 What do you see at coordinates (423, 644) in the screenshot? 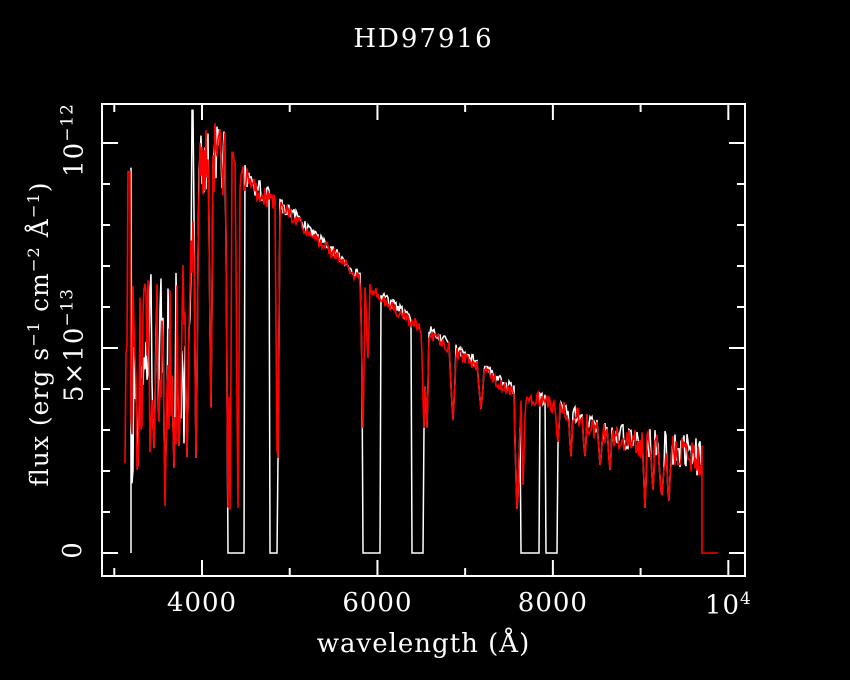
I see `x-axis-label: wavelength (Å)` at bounding box center [423, 644].